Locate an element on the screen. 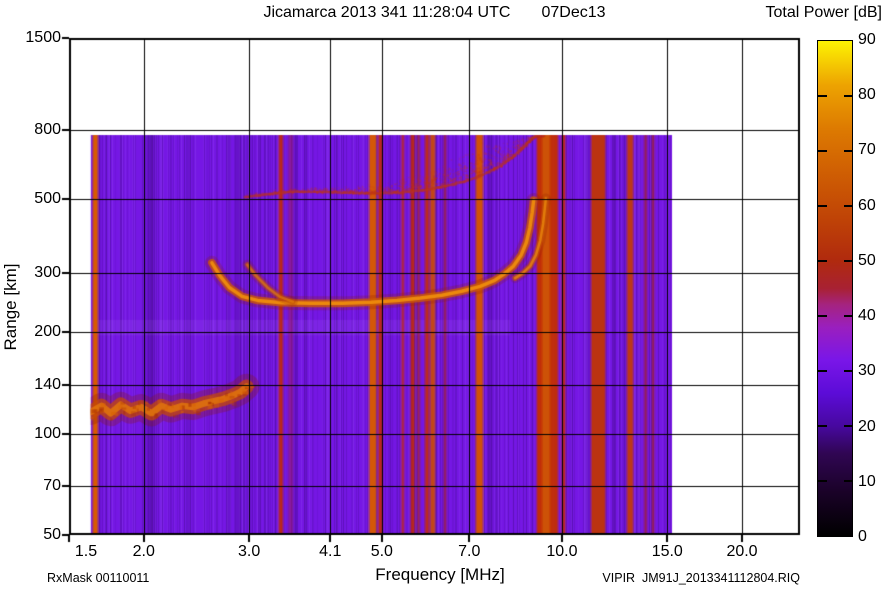 This screenshot has height=595, width=884. y-axis-title: Range [km] is located at coordinates (10, 307).